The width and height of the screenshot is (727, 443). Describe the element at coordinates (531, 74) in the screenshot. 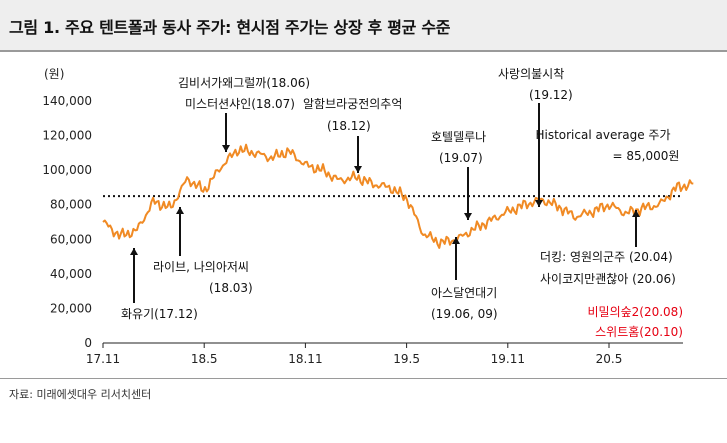

I see `annotation-crash-landing-label: 사랑의불시착` at that location.